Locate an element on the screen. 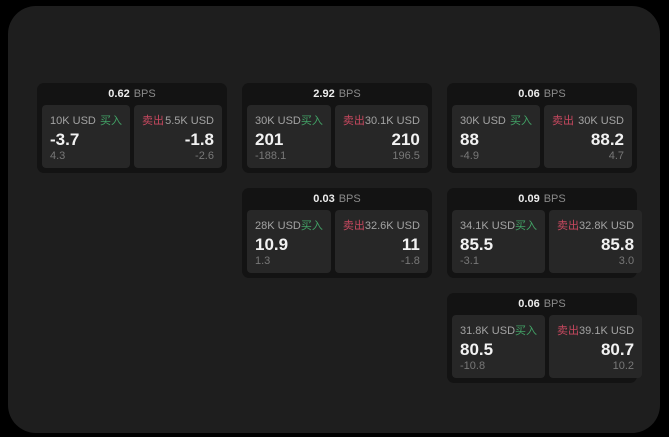 The image size is (669, 437). sell-price: -1.8 is located at coordinates (199, 139).